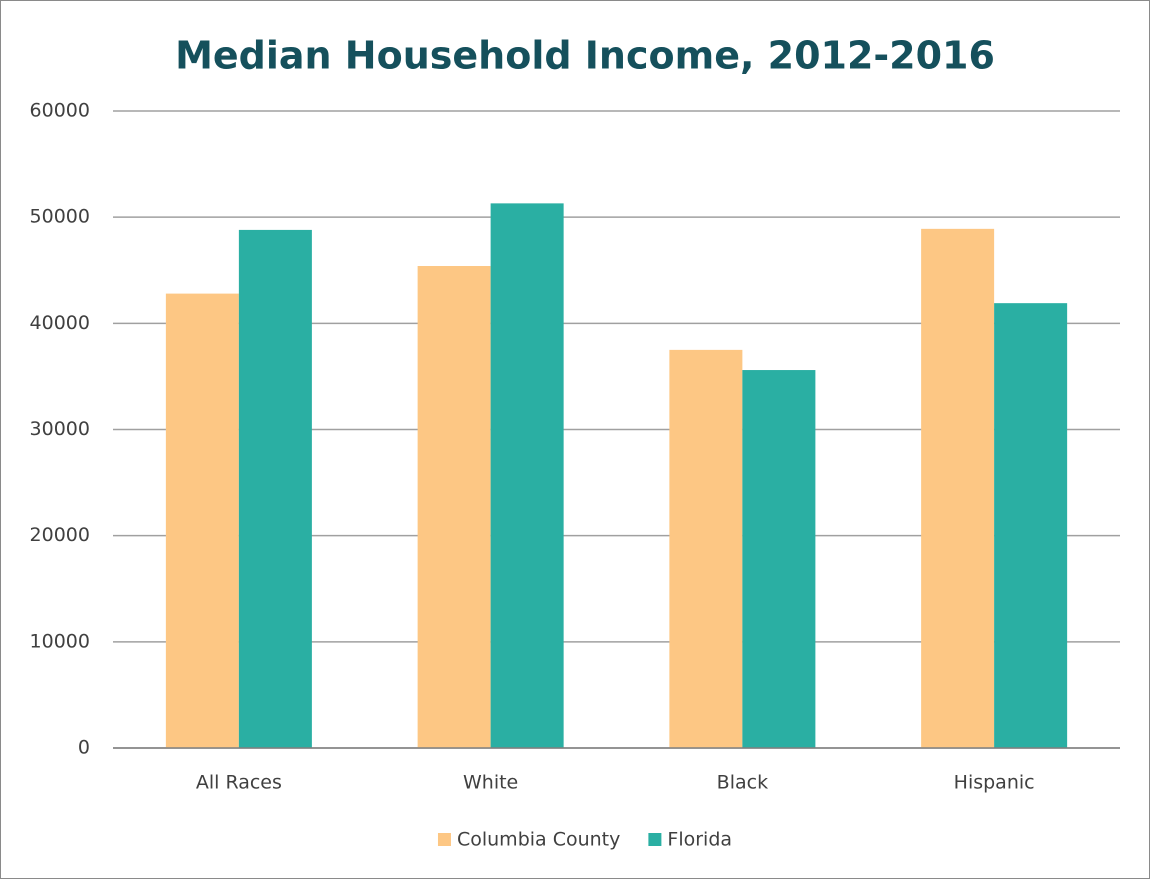 The width and height of the screenshot is (1150, 879). What do you see at coordinates (60, 217) in the screenshot?
I see `y-tick-label: 50000` at bounding box center [60, 217].